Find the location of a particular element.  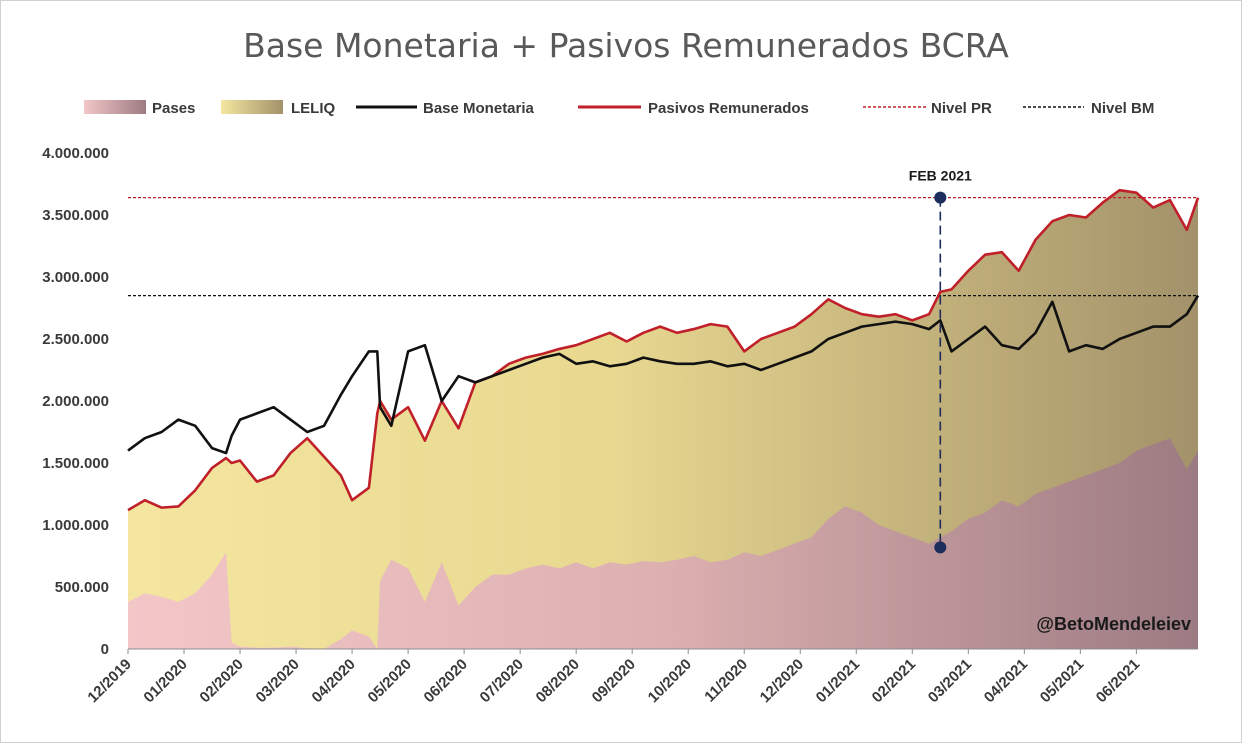

x-tick-label: 06/2021 is located at coordinates (1118, 681).